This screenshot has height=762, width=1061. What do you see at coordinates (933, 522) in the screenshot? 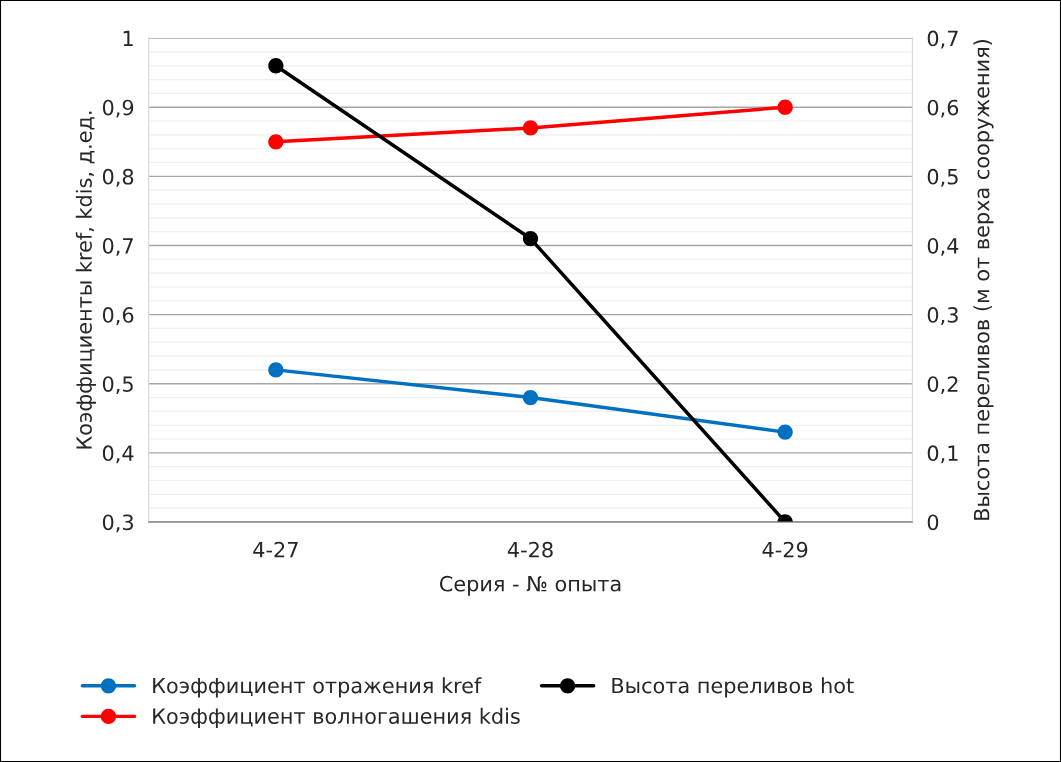
I see `y2-tick-label: 0` at bounding box center [933, 522].